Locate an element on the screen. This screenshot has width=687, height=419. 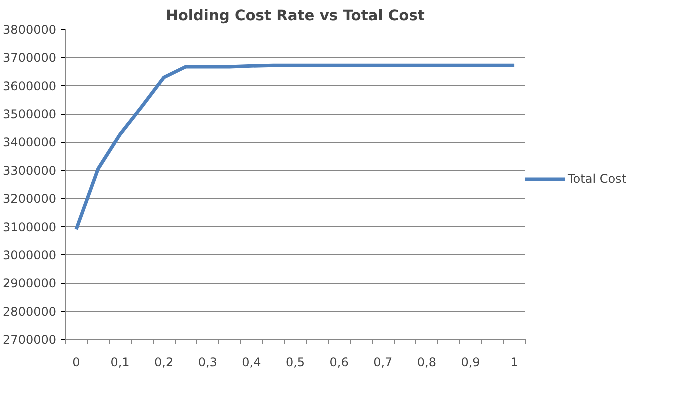
x-tick-label: 0 is located at coordinates (76, 363).